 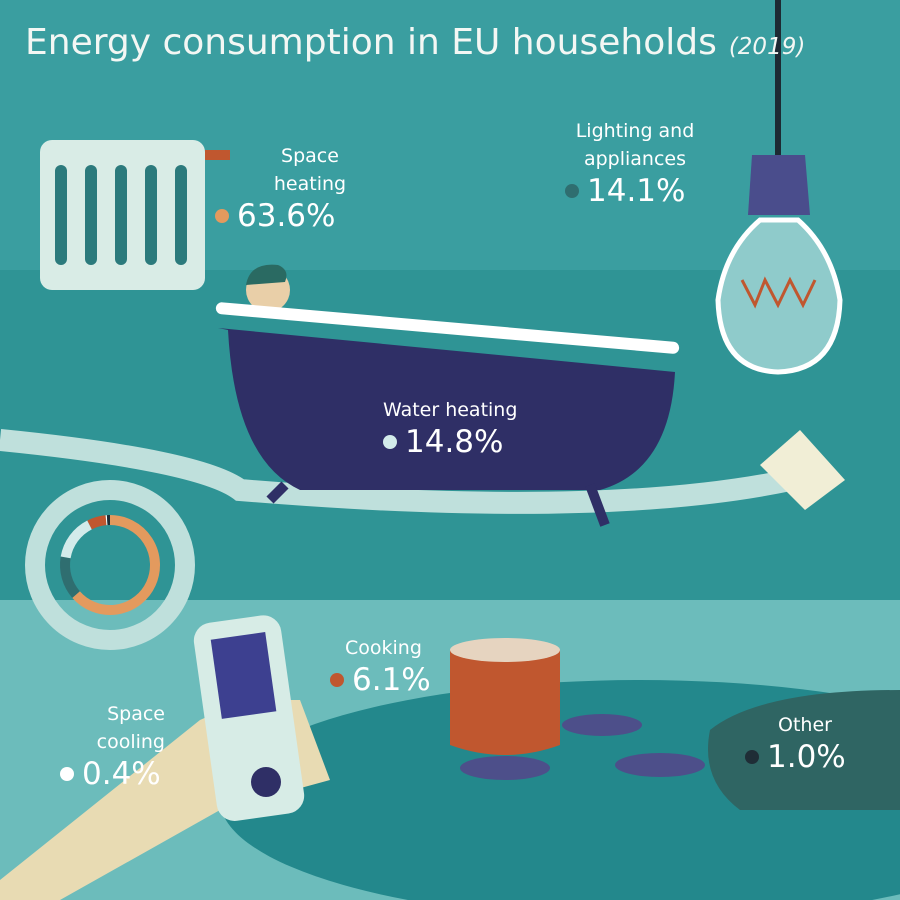 What do you see at coordinates (135, 215) in the screenshot?
I see `radiator` at bounding box center [135, 215].